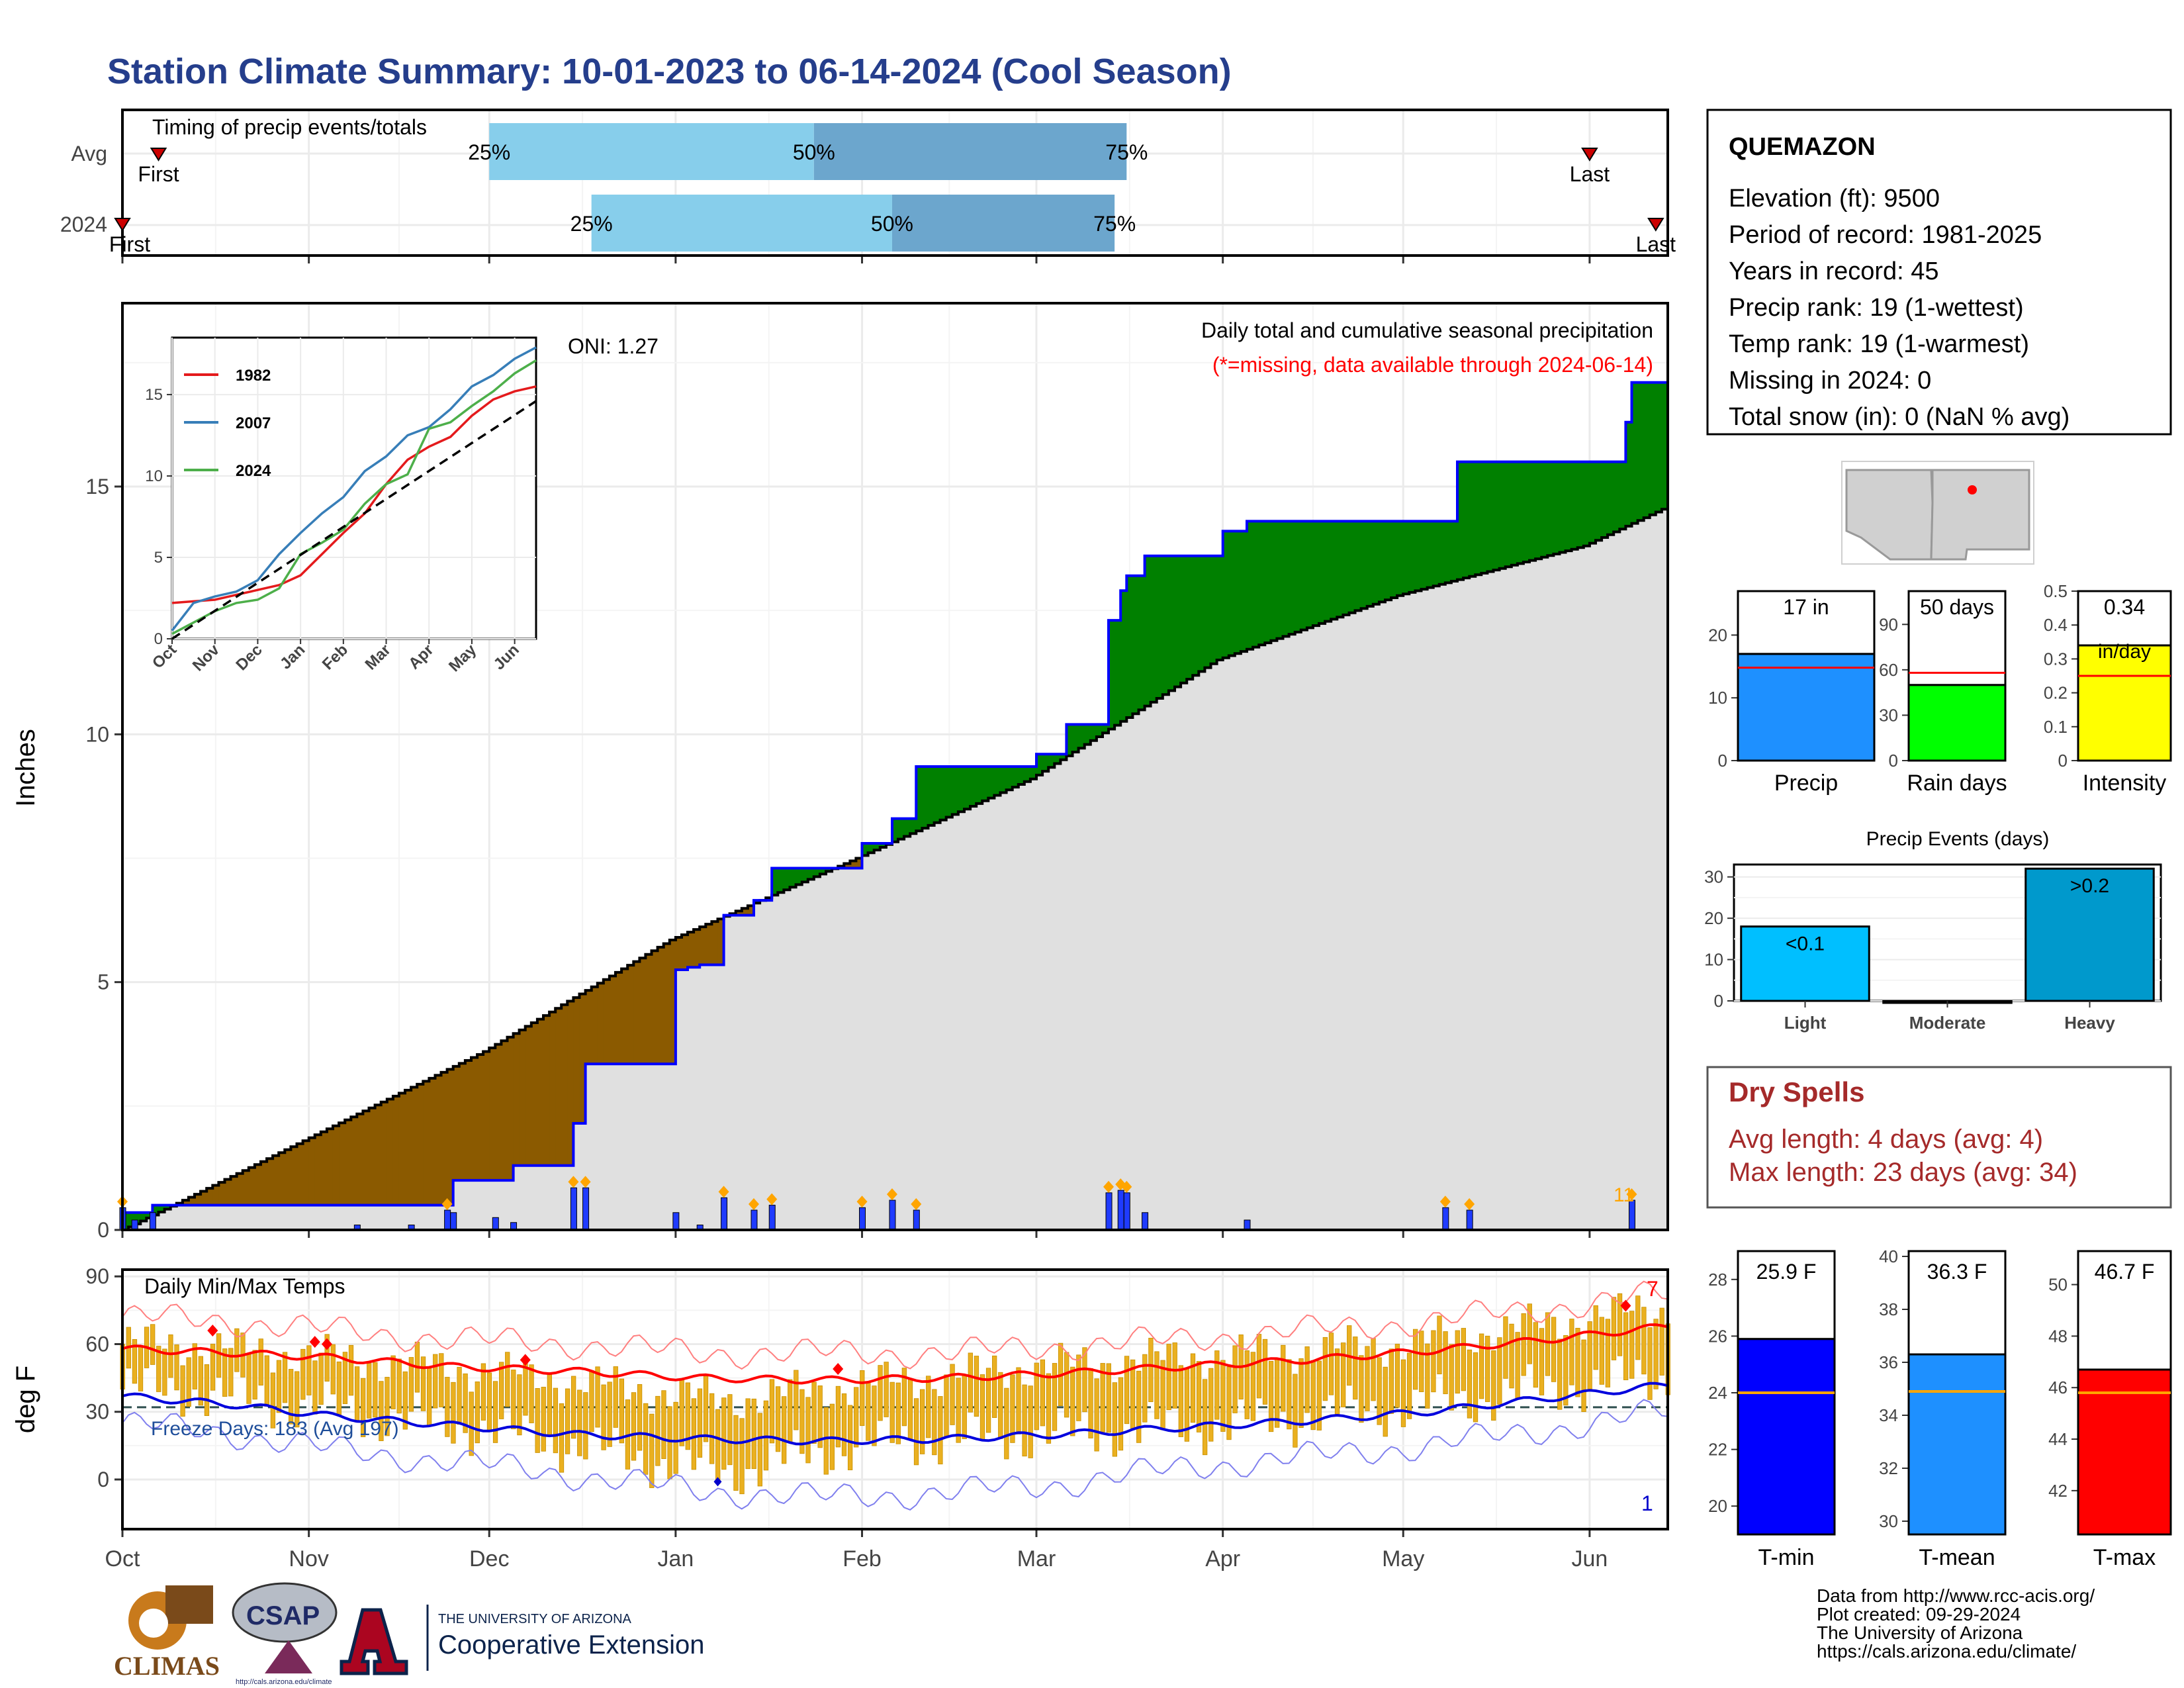 The height and width of the screenshot is (1688, 2184). I want to click on credit-line-2: Plot created: 09-29-2024, so click(1919, 1614).